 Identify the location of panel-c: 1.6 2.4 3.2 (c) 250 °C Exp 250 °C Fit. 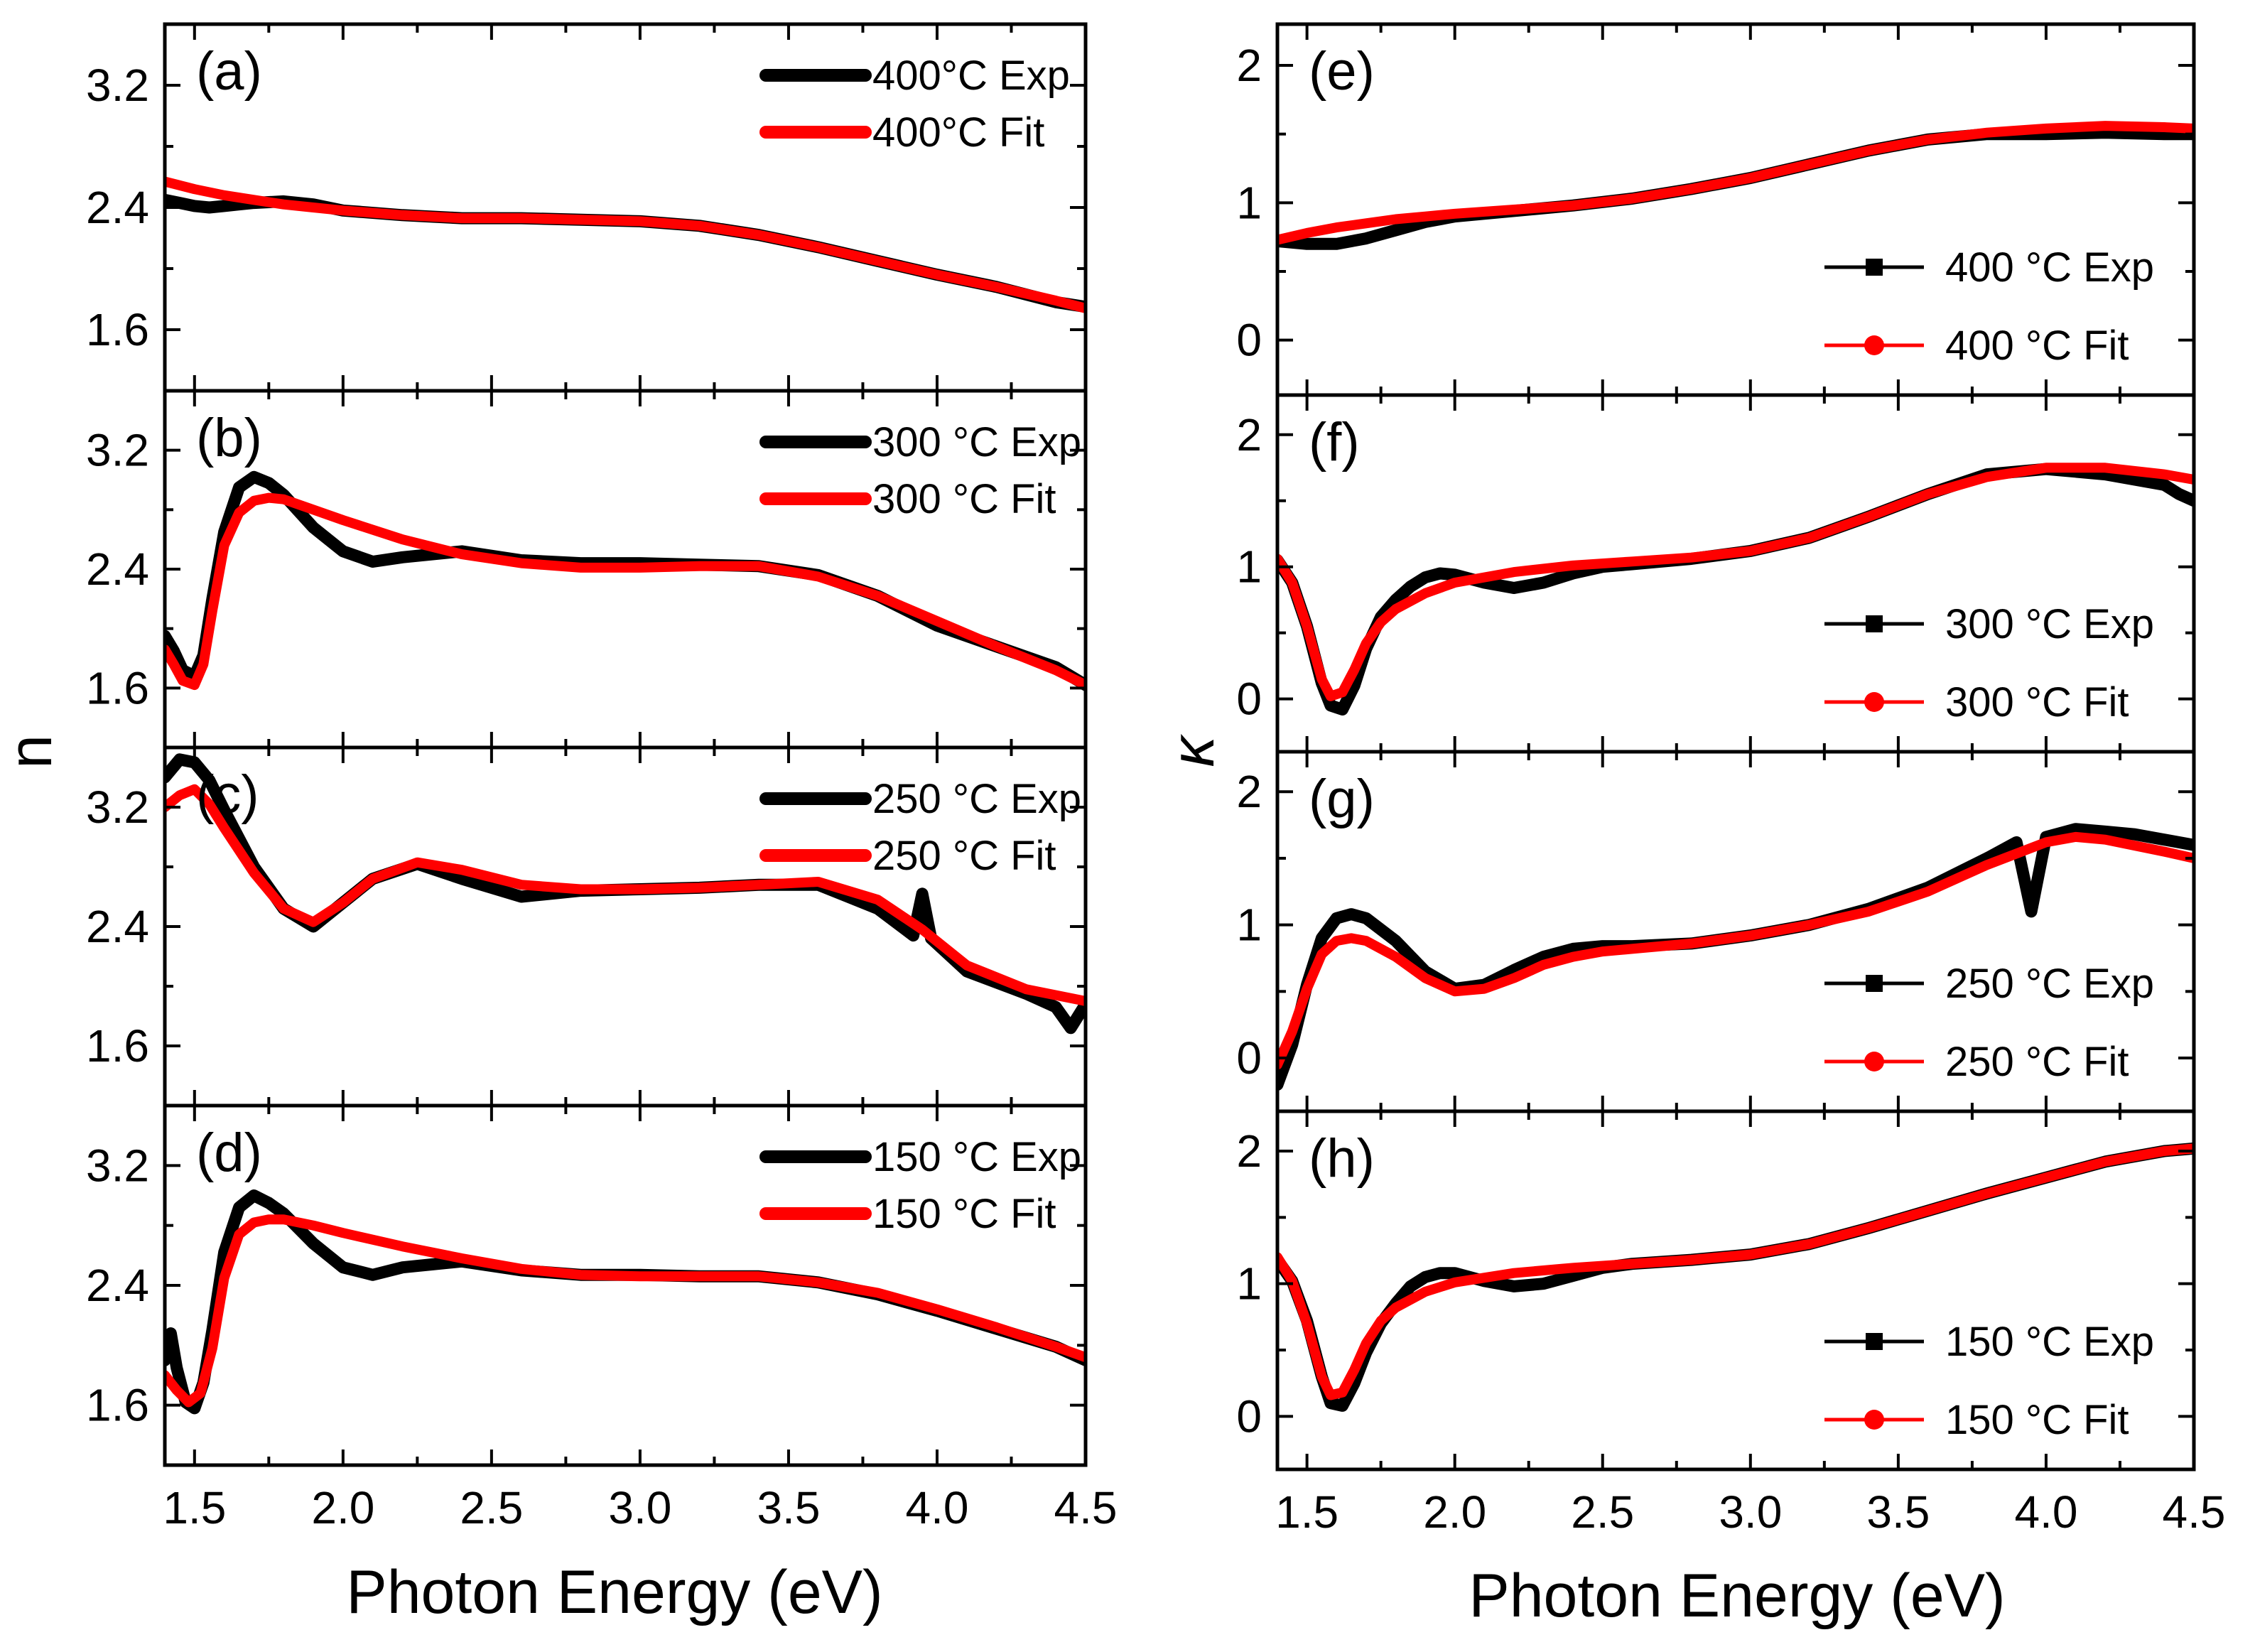
(587, 927).